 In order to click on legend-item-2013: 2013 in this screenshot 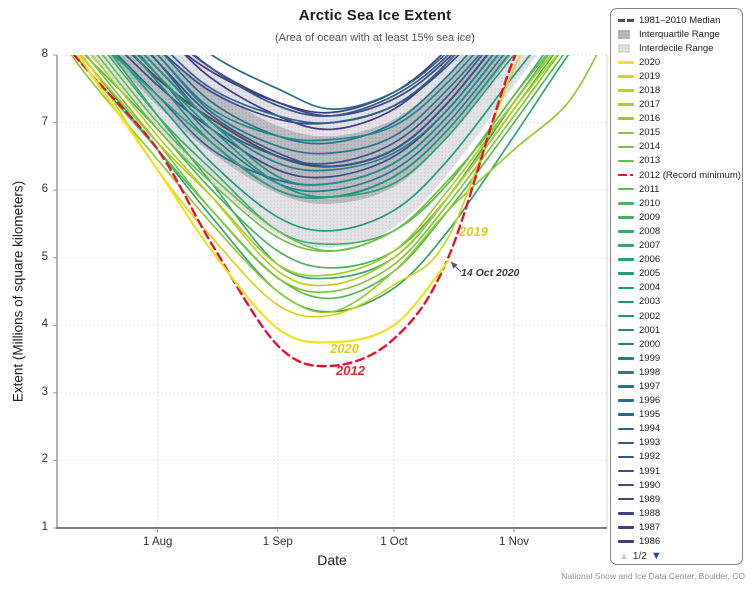, I will do `click(680, 161)`.